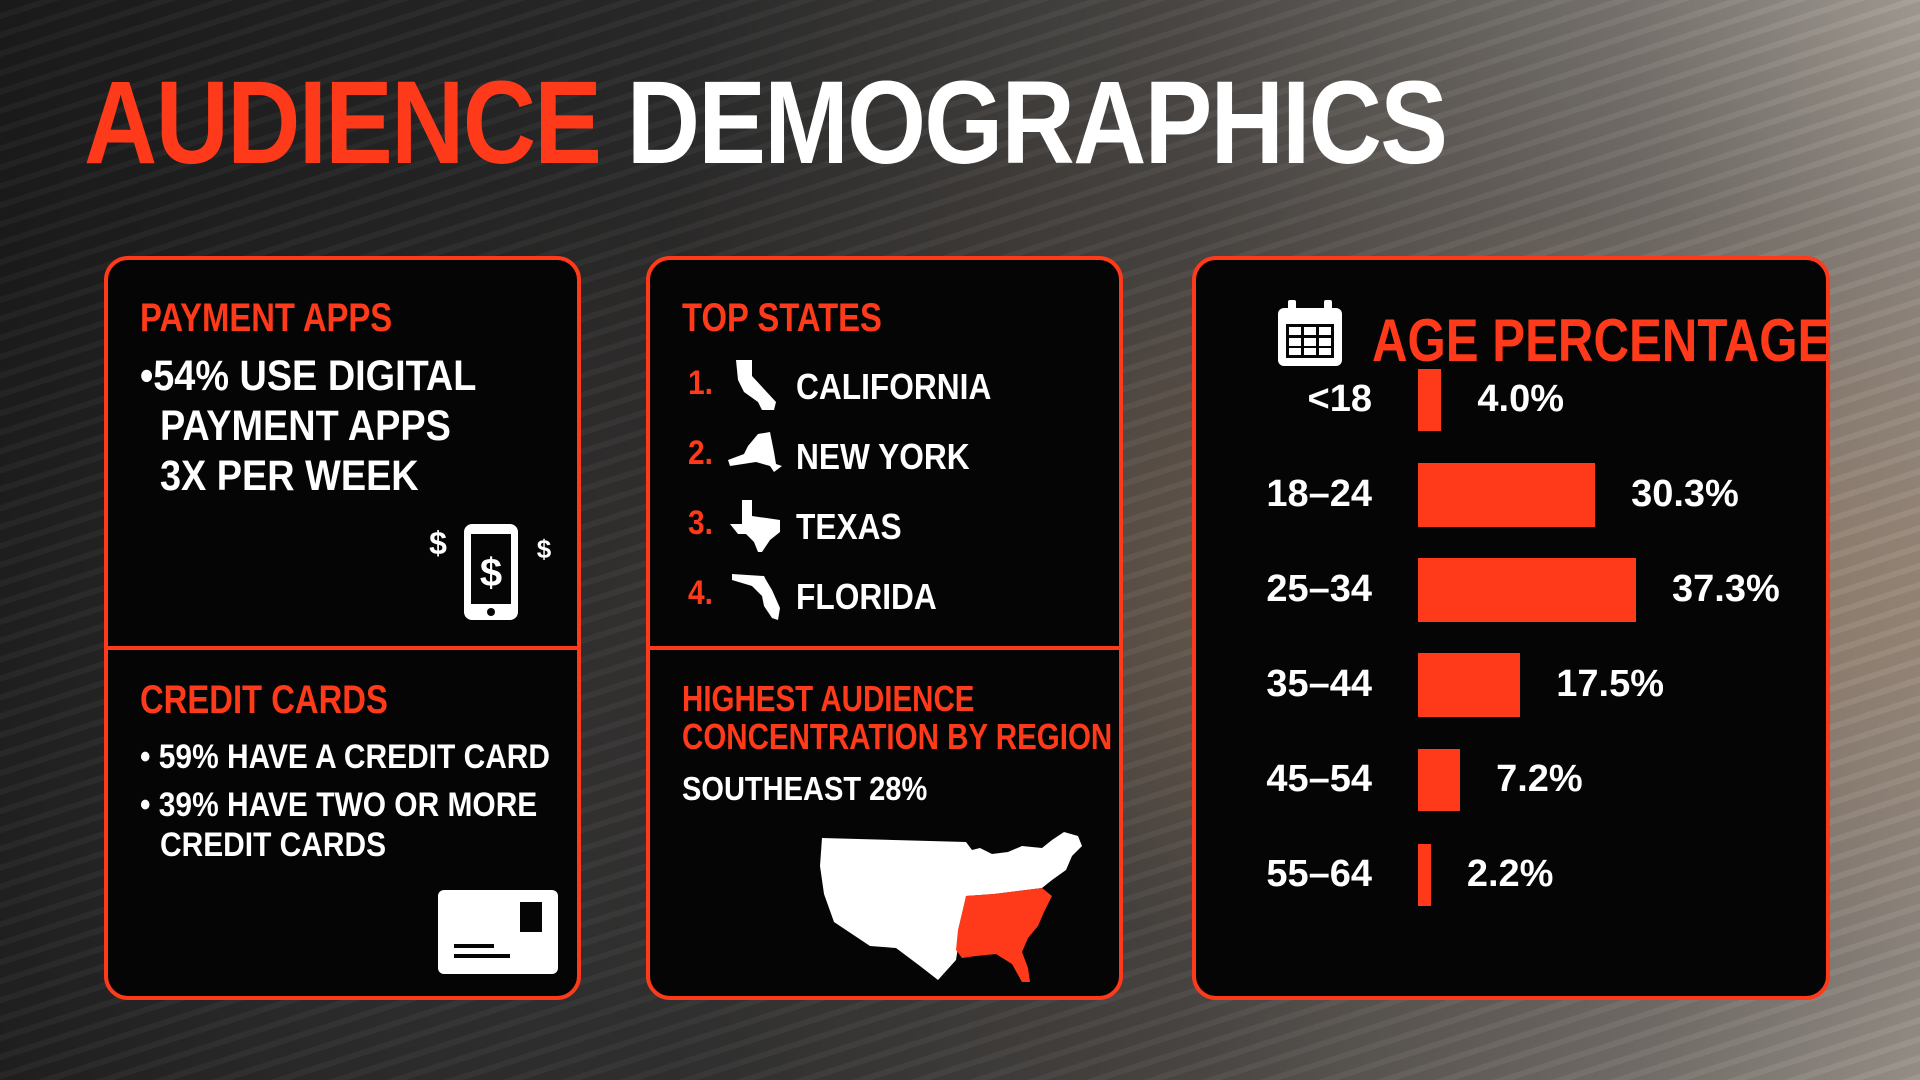 Image resolution: width=1920 pixels, height=1080 pixels. What do you see at coordinates (1685, 494) in the screenshot?
I see `age-value-label: 30.3%` at bounding box center [1685, 494].